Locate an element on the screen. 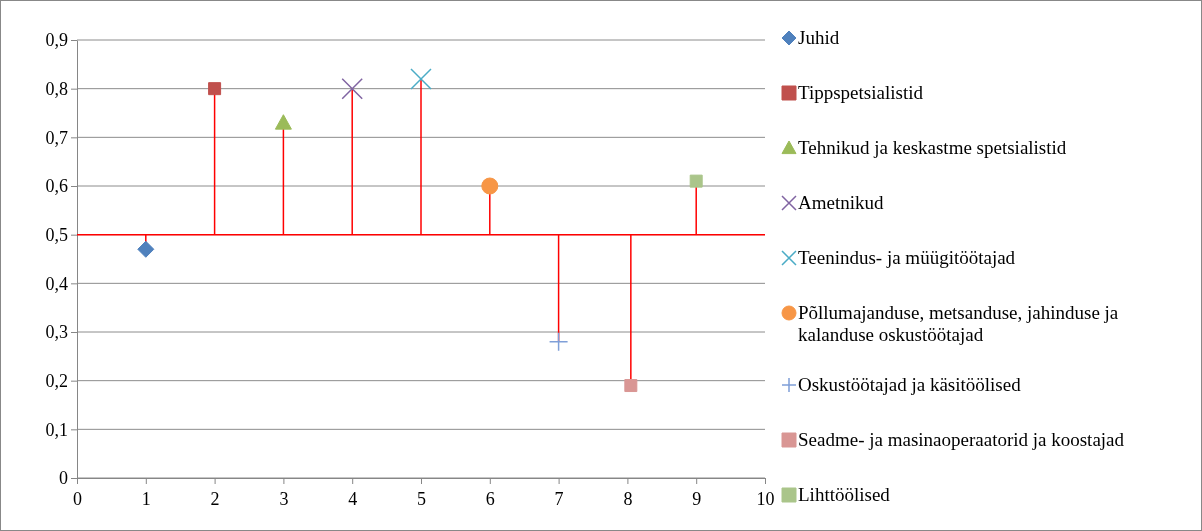 Image resolution: width=1202 pixels, height=531 pixels. x-tick-label: 7 is located at coordinates (559, 499).